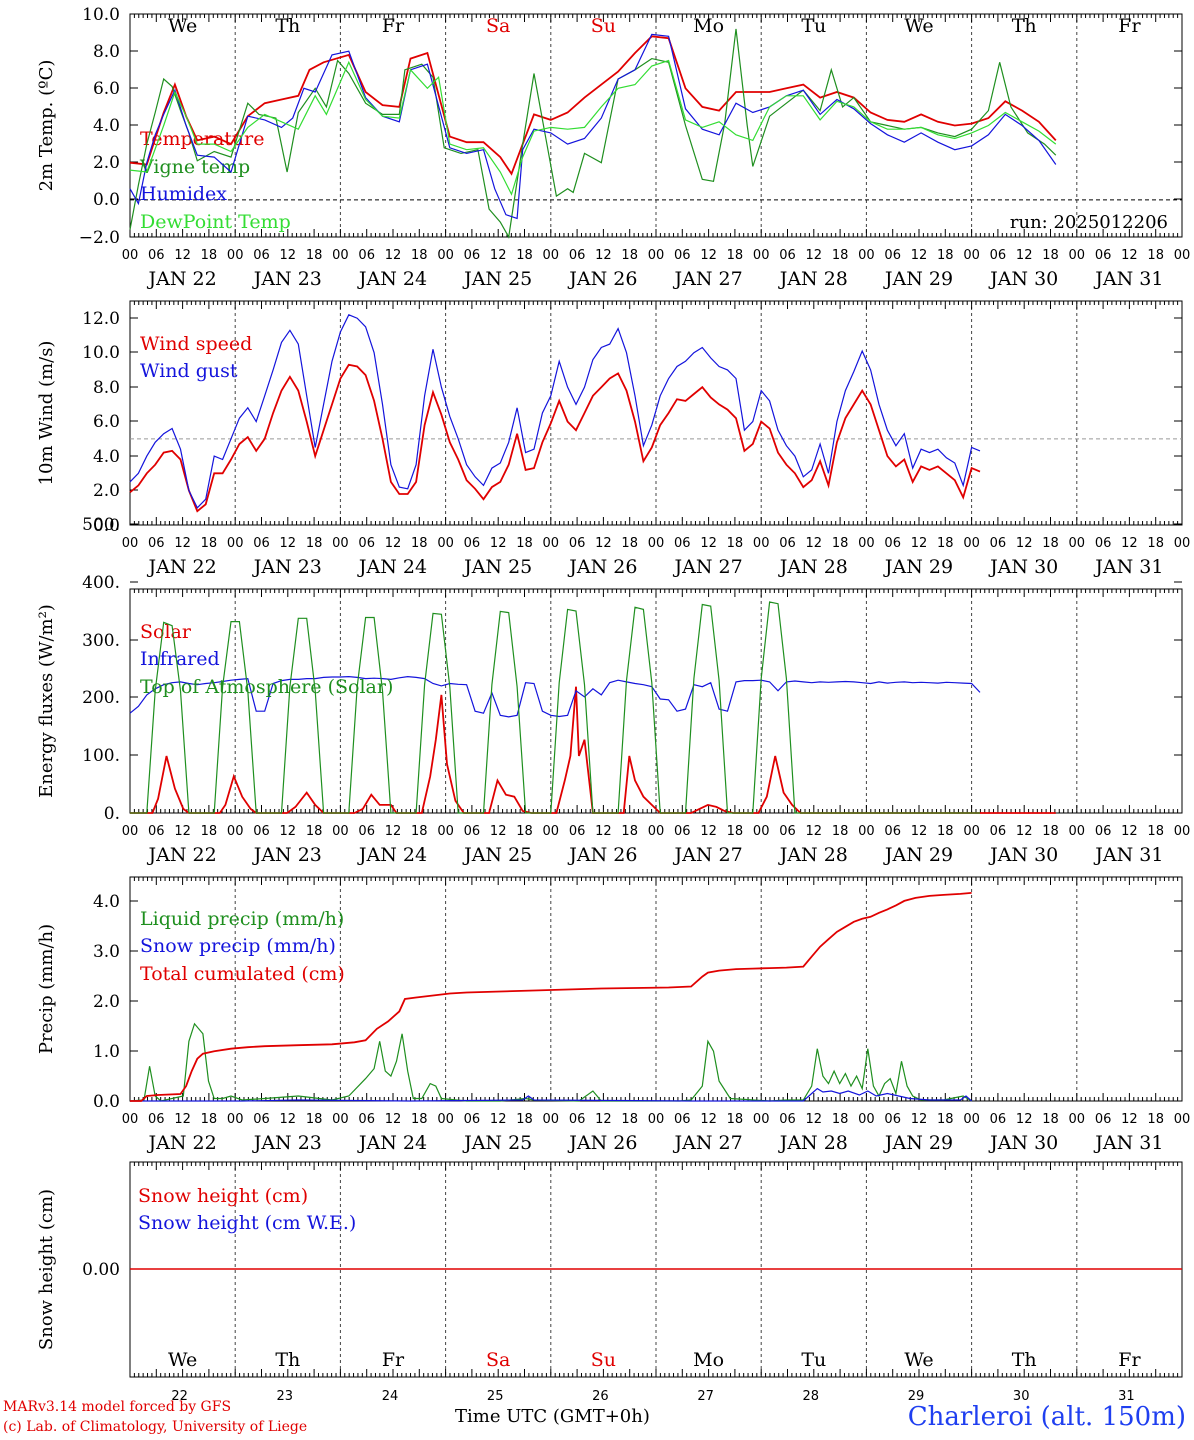  Describe the element at coordinates (99, 238) in the screenshot. I see `y-tick-label: −2.0` at that location.